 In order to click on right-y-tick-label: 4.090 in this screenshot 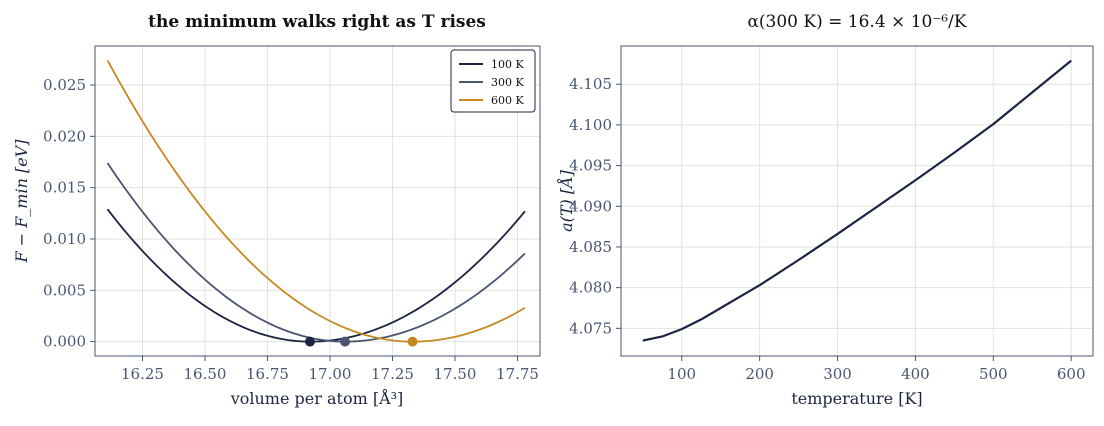, I will do `click(590, 206)`.